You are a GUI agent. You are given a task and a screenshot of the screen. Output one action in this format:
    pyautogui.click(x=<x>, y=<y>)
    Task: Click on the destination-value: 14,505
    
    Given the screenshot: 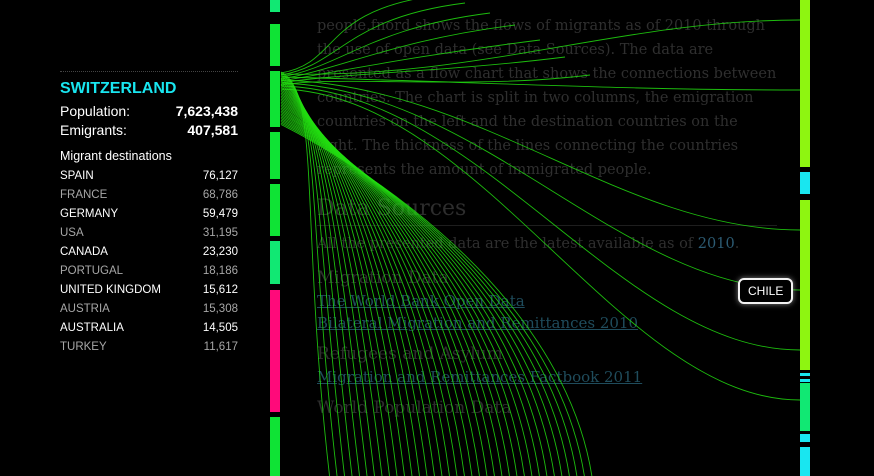 What is the action you would take?
    pyautogui.click(x=220, y=328)
    